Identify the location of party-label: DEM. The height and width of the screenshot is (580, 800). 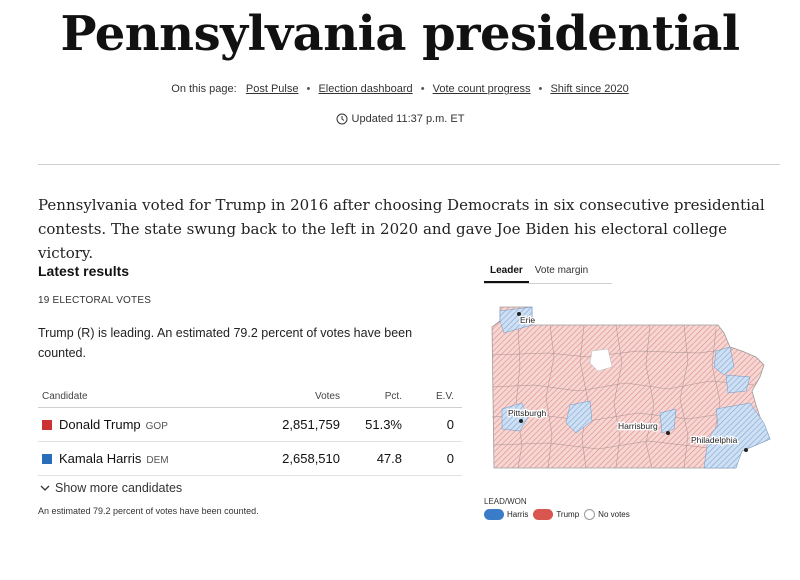
(157, 460).